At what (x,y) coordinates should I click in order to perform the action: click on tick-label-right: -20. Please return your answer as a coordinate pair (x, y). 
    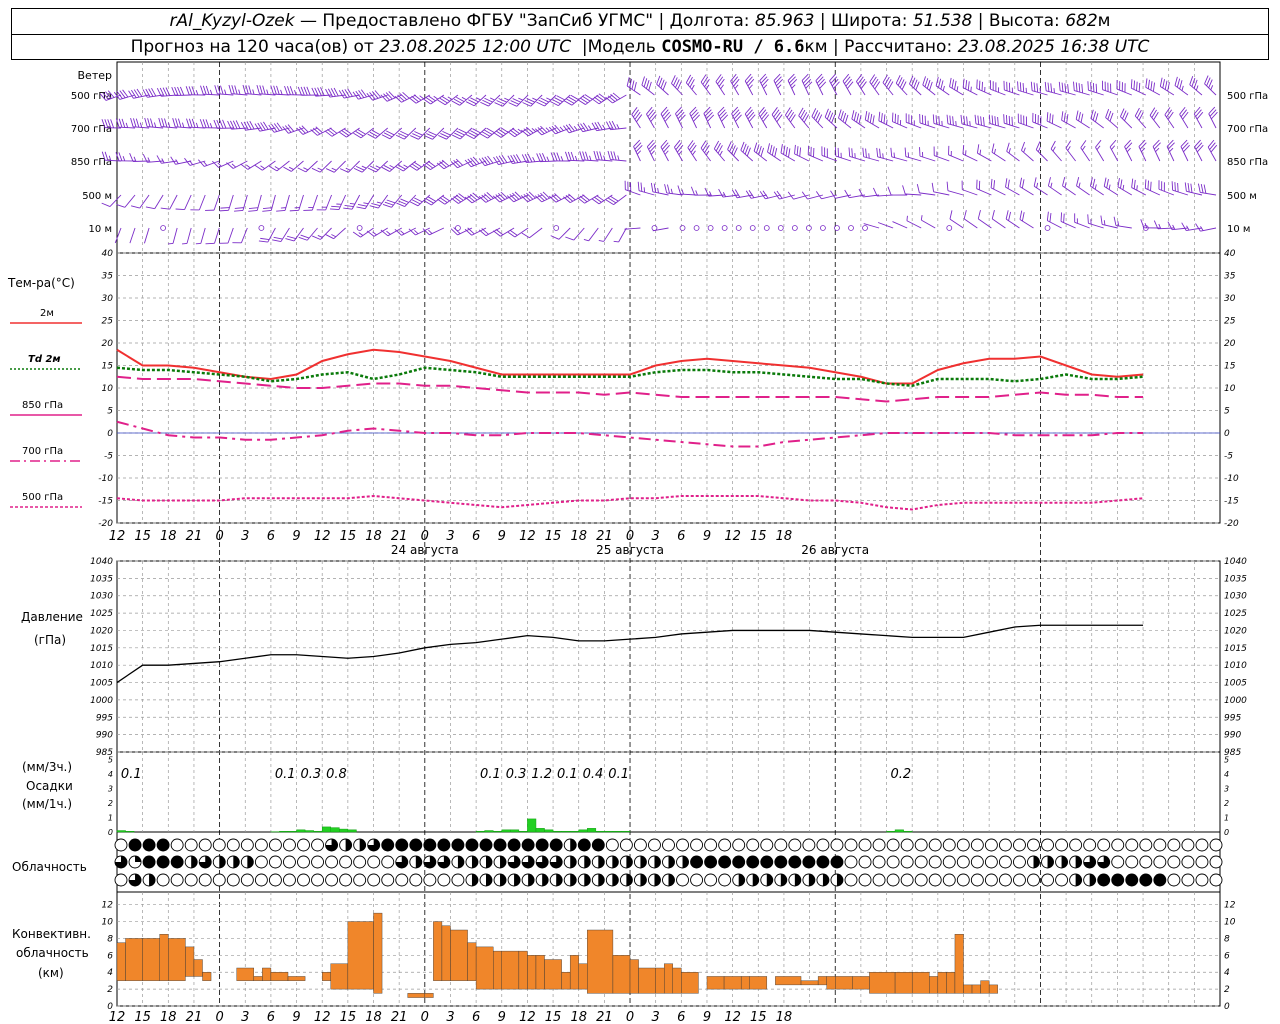
    Looking at the image, I should click on (1231, 524).